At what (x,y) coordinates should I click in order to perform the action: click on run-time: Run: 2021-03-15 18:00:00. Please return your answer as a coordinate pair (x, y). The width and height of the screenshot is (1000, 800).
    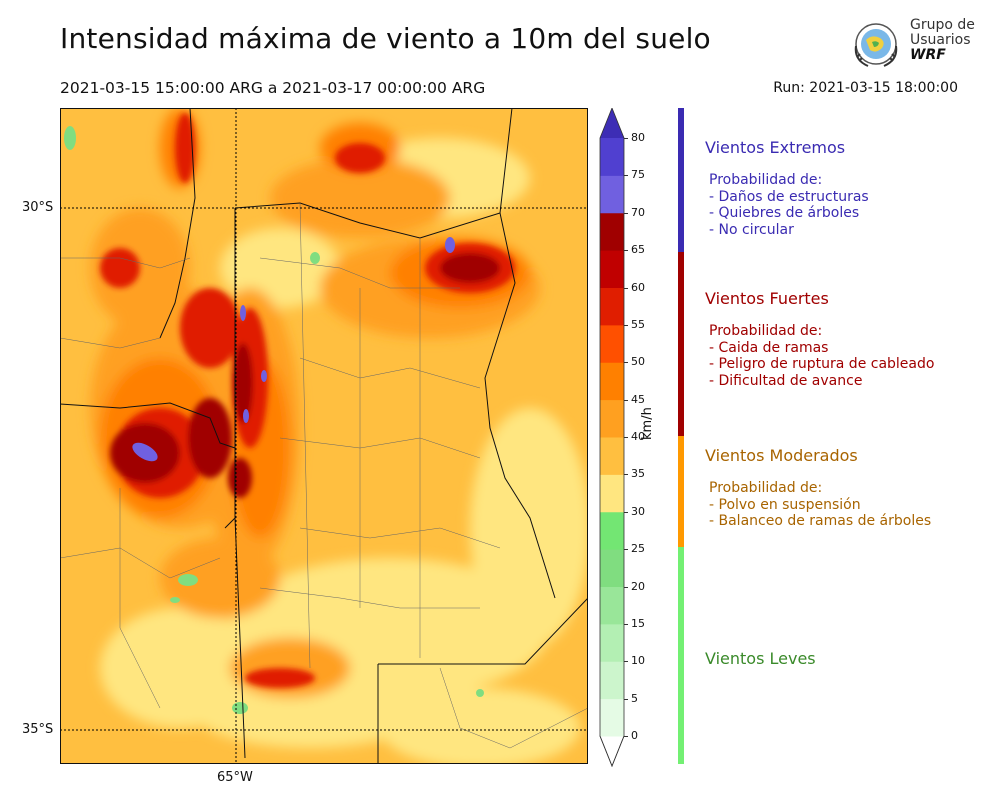
    Looking at the image, I should click on (865, 88).